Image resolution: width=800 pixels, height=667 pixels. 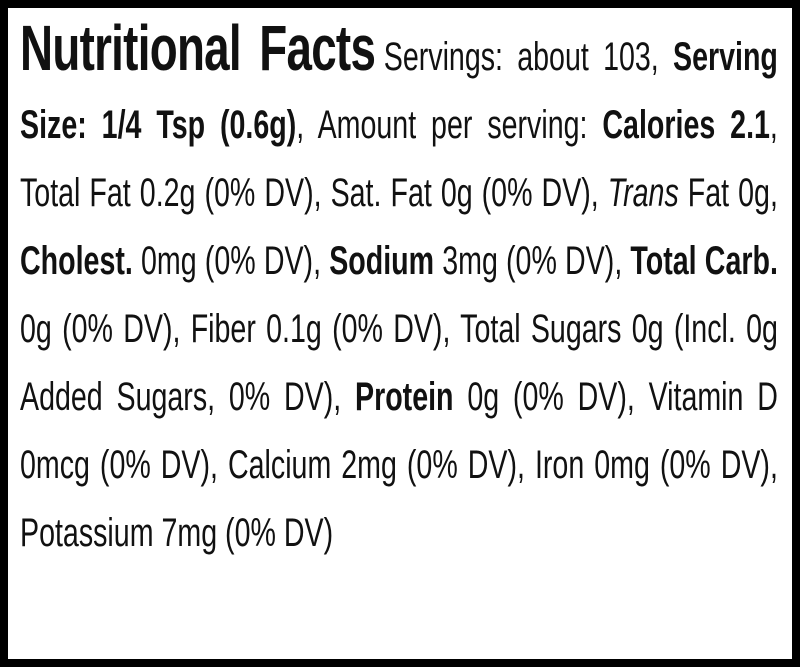 I want to click on text-run: Fat 0g,, so click(x=732, y=193).